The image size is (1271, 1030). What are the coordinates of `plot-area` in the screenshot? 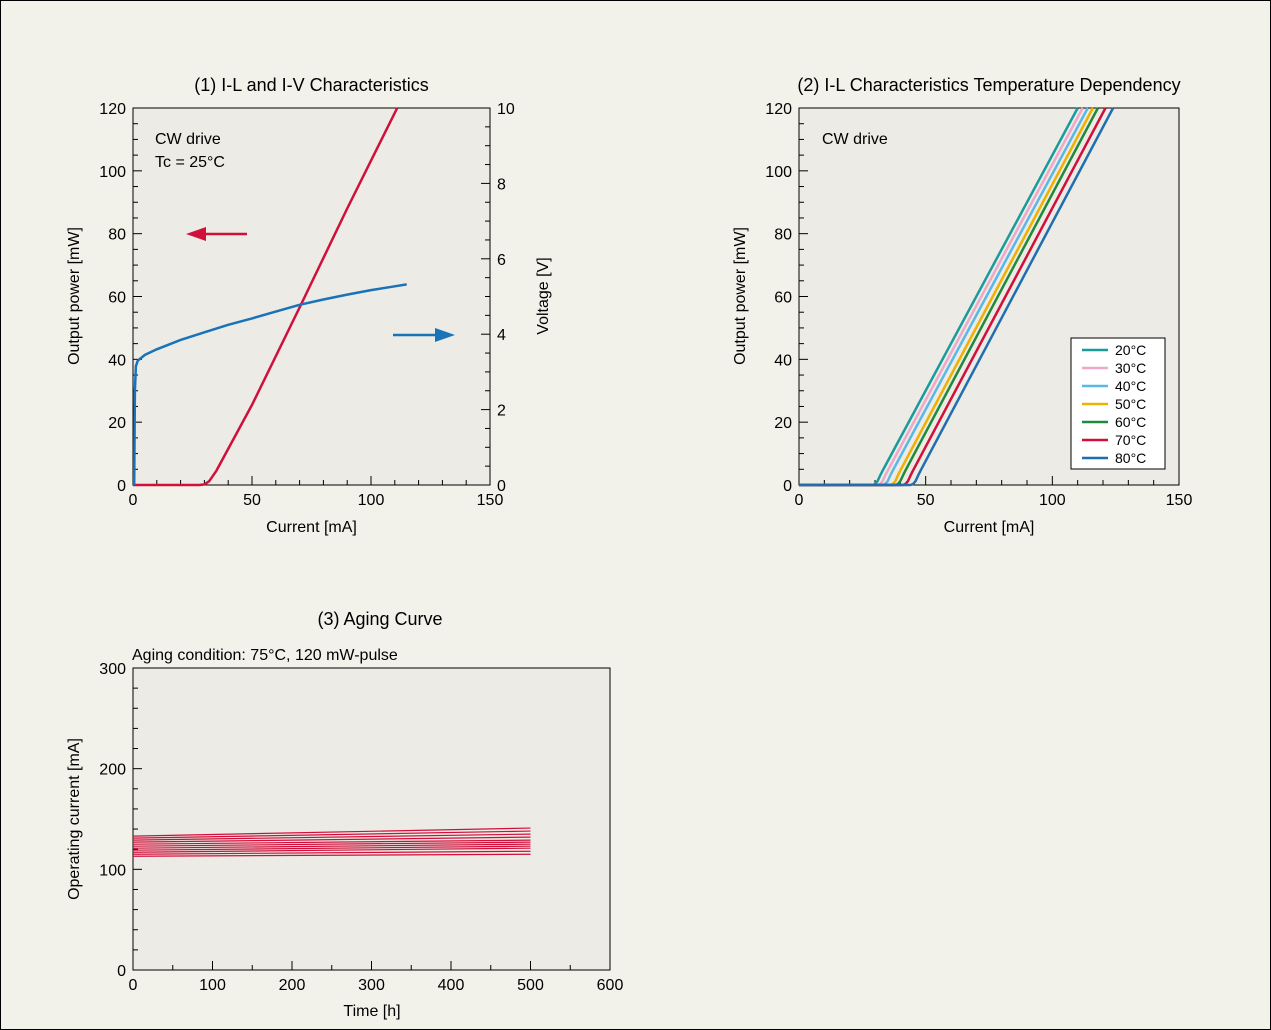 It's located at (311, 296).